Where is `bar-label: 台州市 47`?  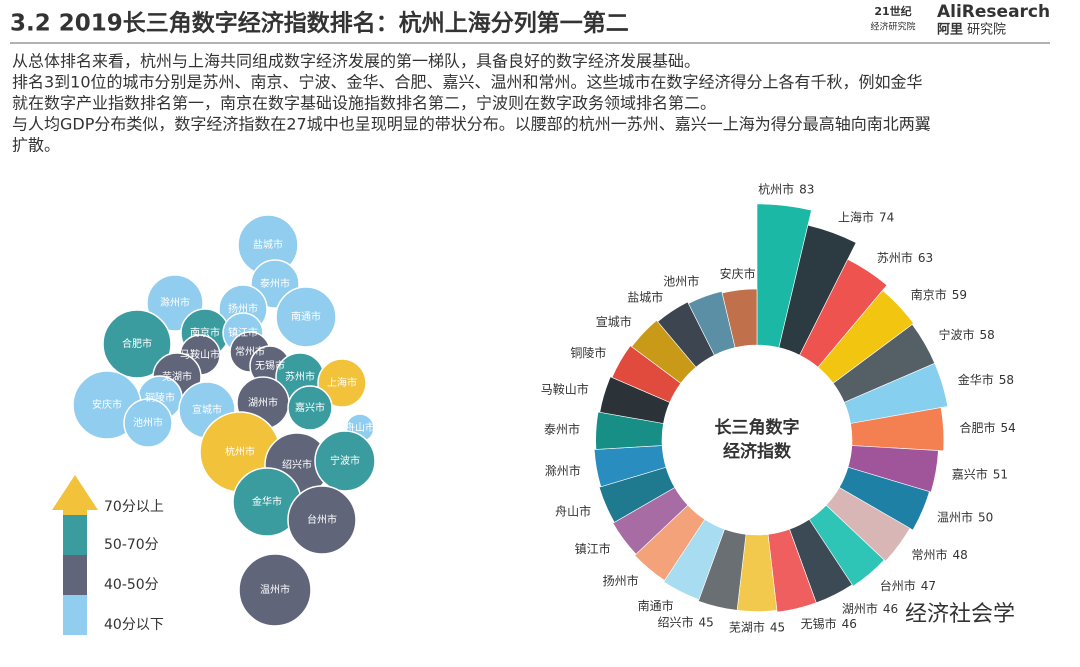
bar-label: 台州市 47 is located at coordinates (908, 585).